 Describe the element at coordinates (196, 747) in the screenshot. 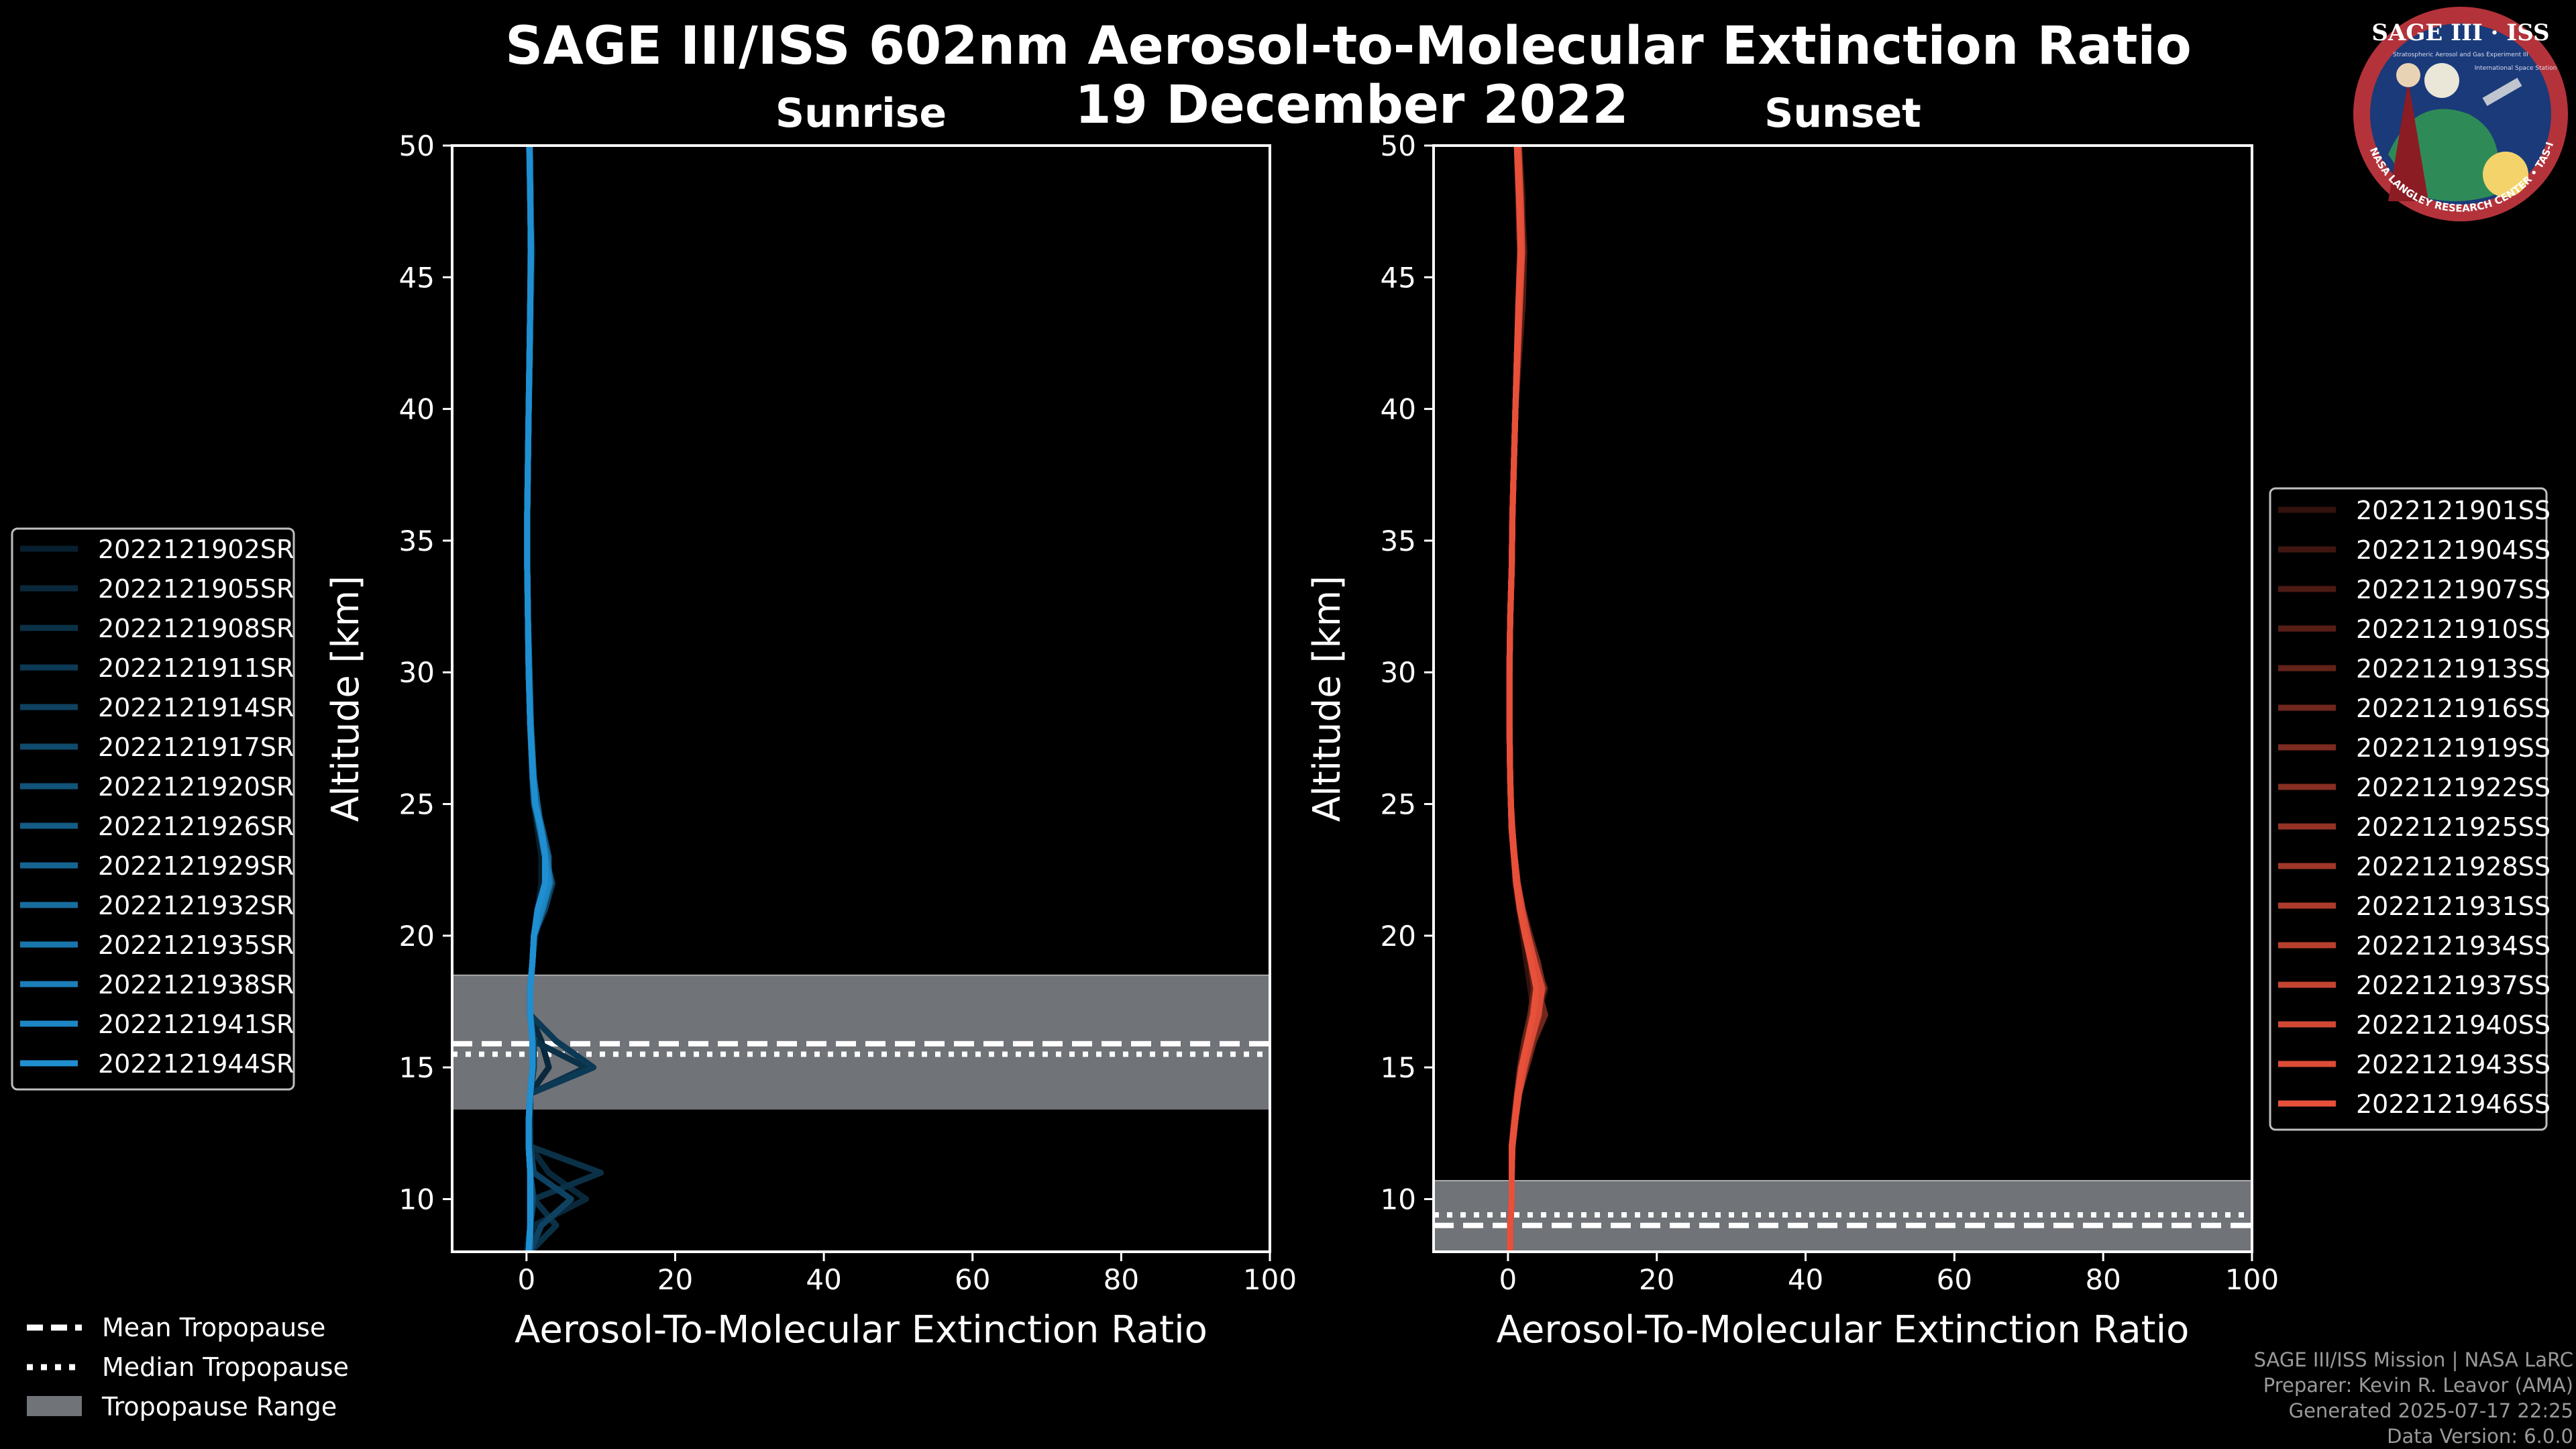

I see `sunrise-legend-label: 2022121917SR` at that location.